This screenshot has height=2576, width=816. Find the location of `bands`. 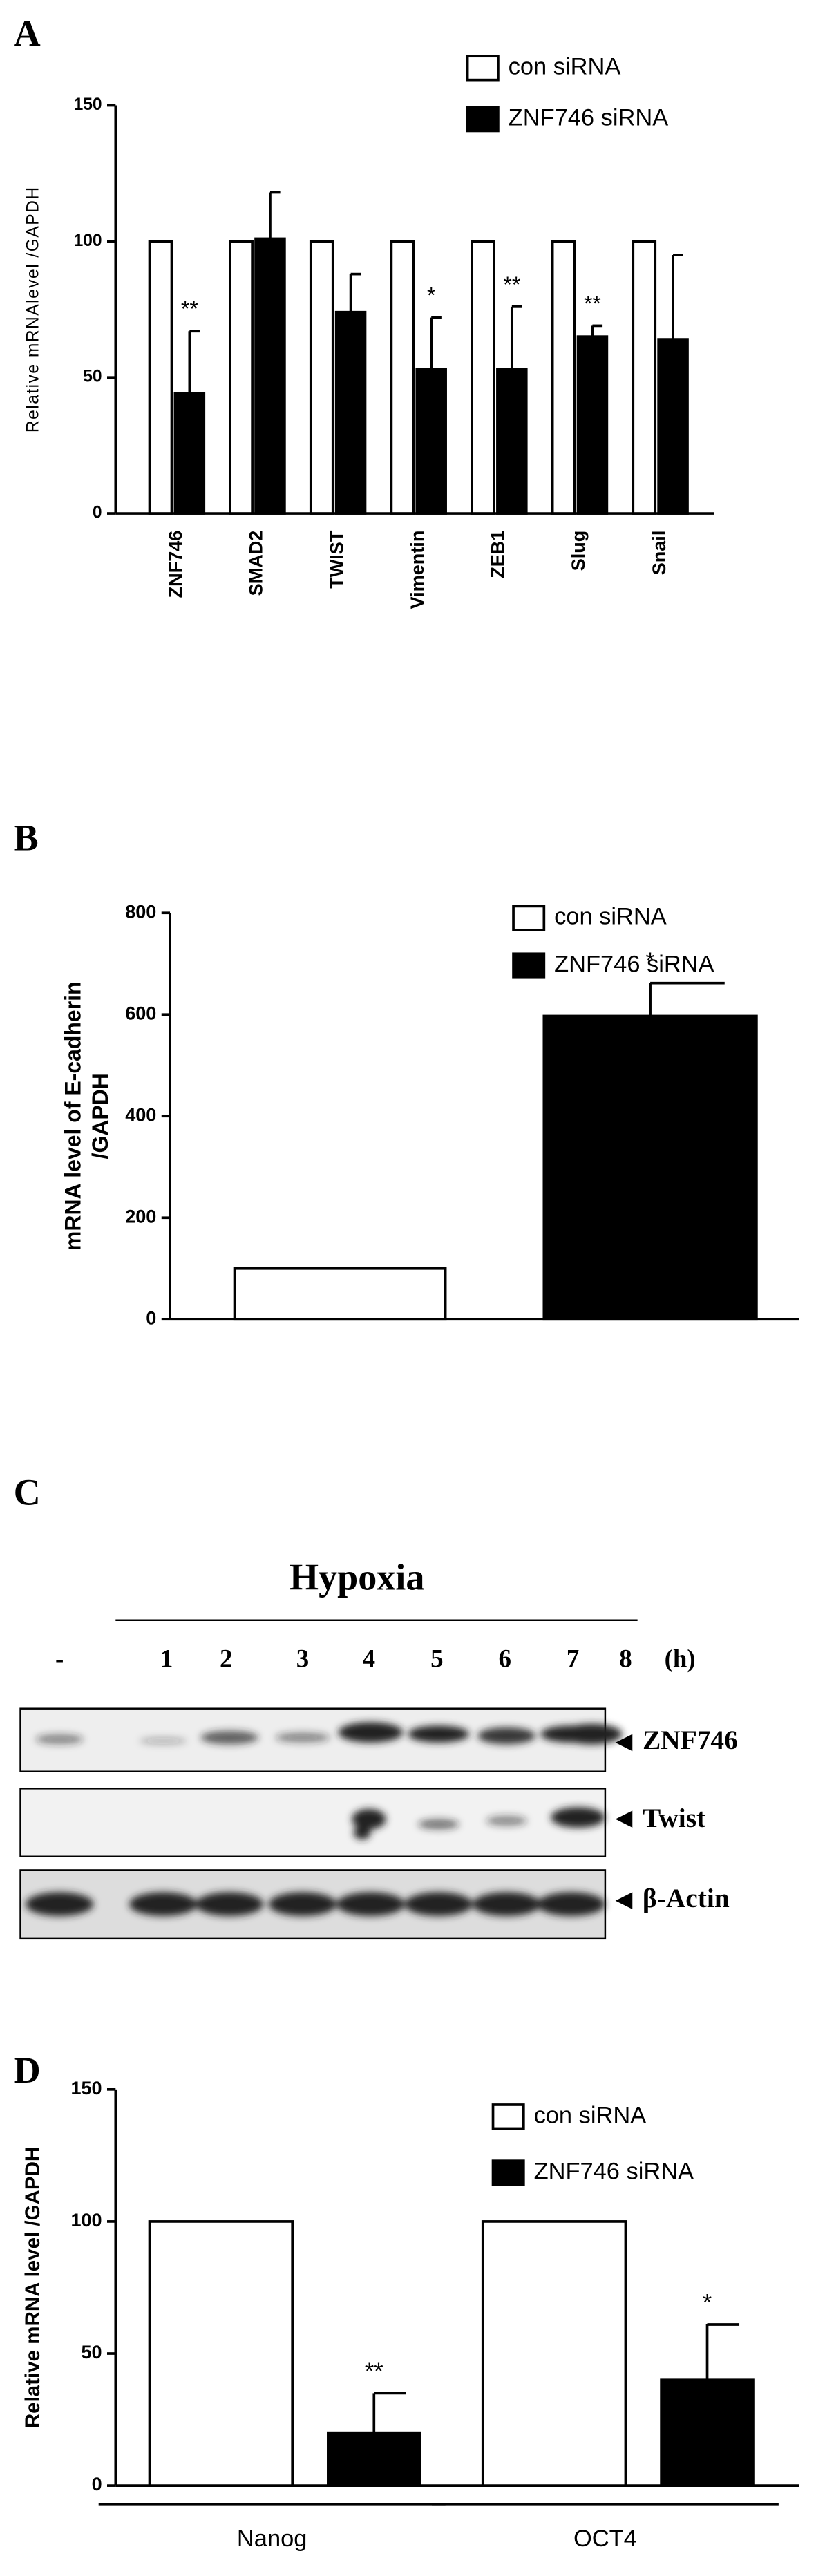

bands is located at coordinates (324, 1819).